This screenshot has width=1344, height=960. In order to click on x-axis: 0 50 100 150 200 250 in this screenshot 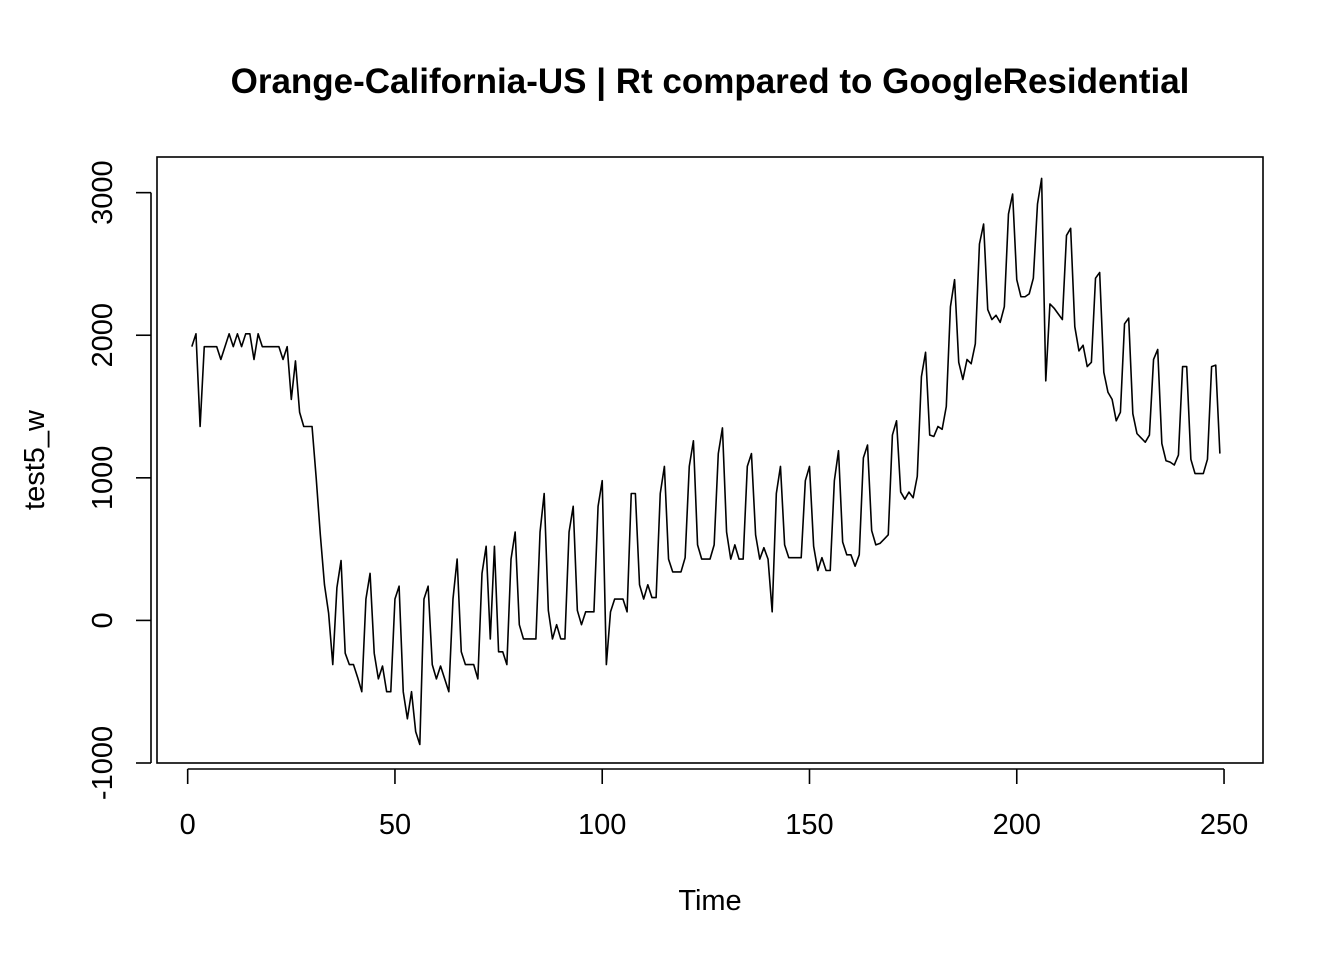, I will do `click(714, 804)`.